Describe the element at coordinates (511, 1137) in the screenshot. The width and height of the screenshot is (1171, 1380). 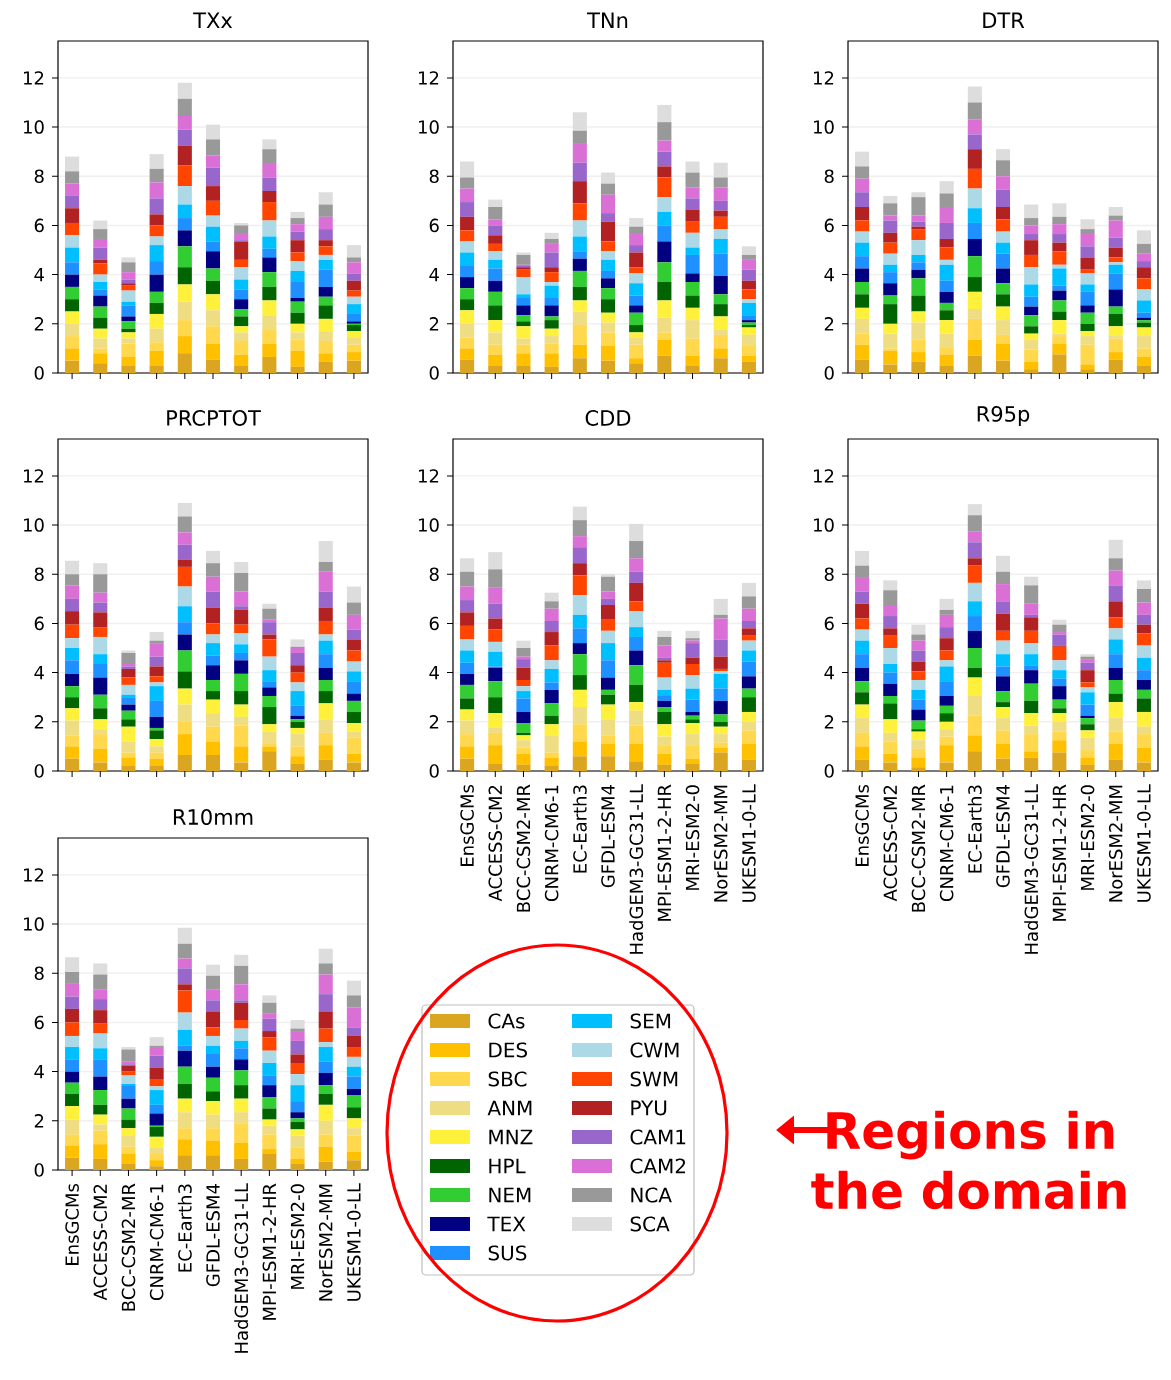
I see `legend-label: MNZ` at that location.